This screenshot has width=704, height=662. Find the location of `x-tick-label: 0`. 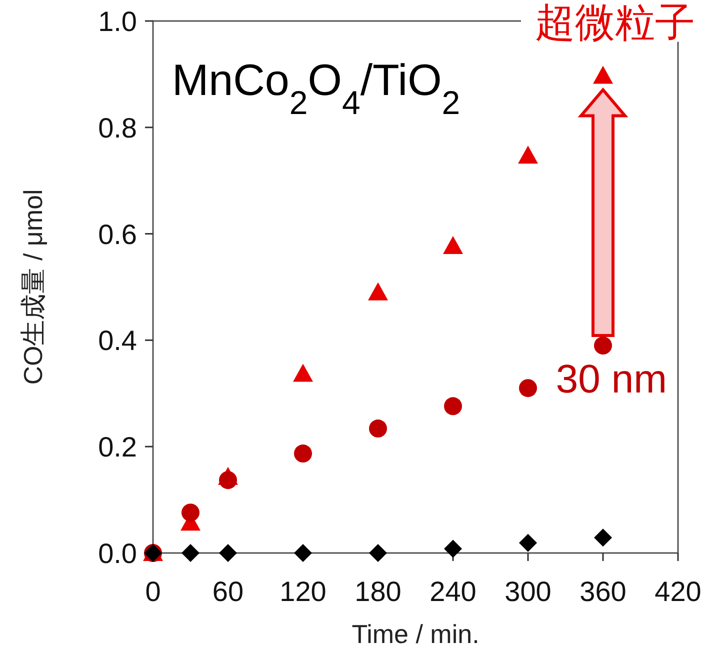

x-tick-label: 0 is located at coordinates (153, 591).